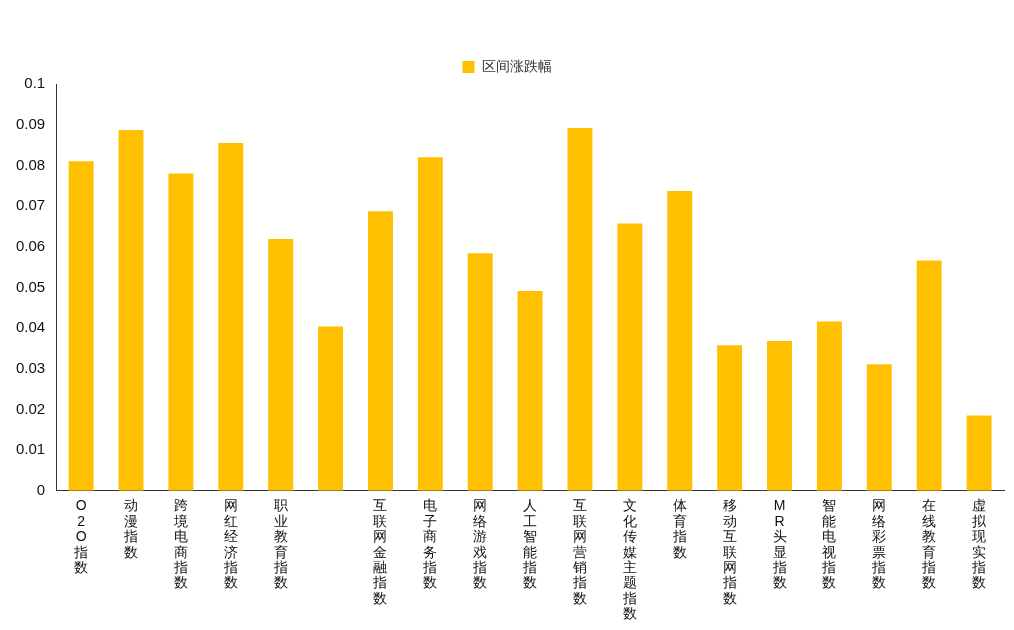 The width and height of the screenshot is (1014, 630). What do you see at coordinates (679, 528) in the screenshot?
I see `x-tick-label: 体育指数` at bounding box center [679, 528].